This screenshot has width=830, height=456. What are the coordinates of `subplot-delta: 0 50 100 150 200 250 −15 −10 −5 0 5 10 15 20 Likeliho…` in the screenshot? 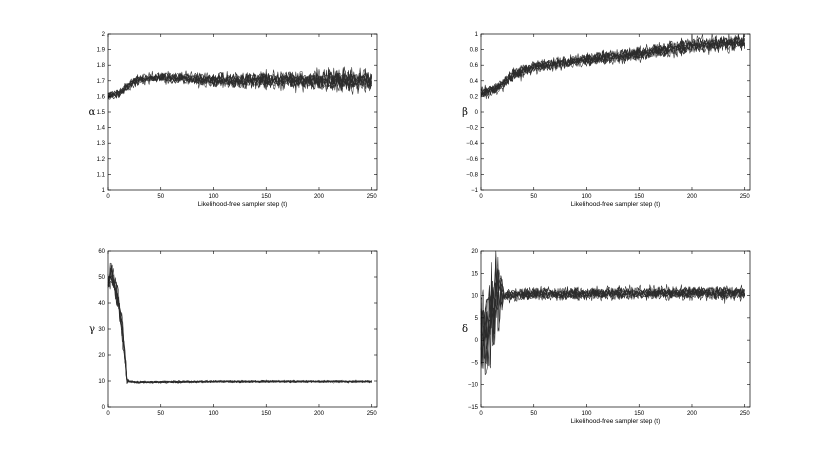 It's located at (606, 337).